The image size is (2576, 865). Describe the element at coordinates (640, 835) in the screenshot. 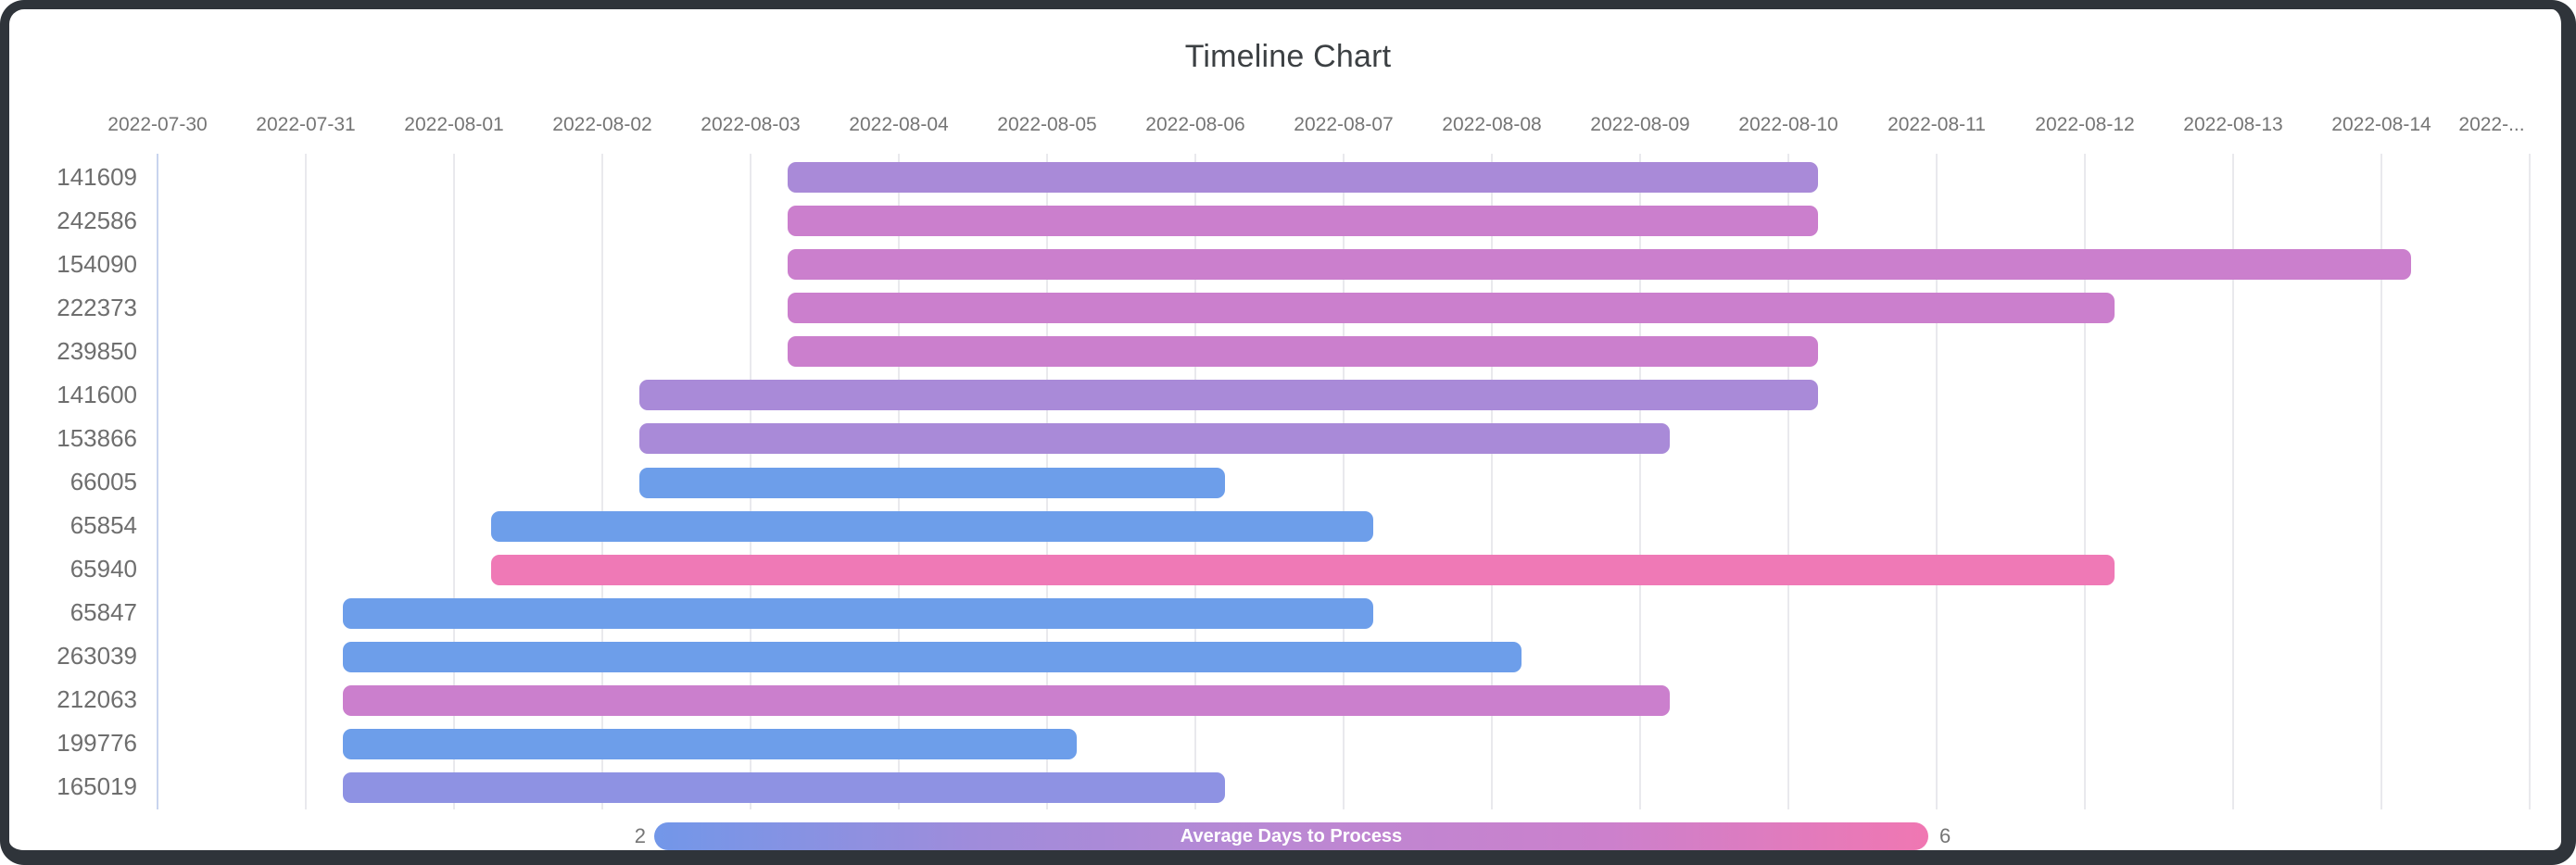

I see `legend-min-label: 2` at that location.